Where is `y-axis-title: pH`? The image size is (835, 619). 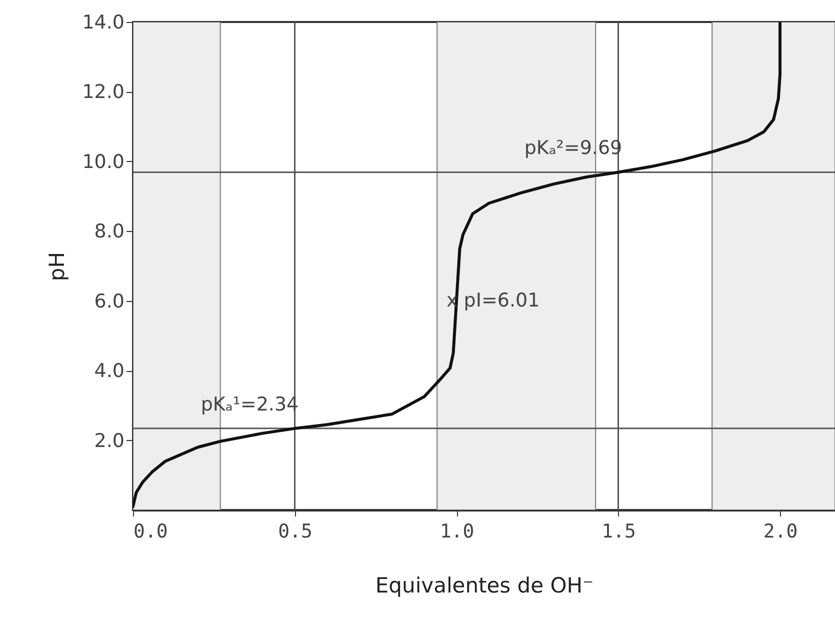 y-axis-title: pH is located at coordinates (57, 267).